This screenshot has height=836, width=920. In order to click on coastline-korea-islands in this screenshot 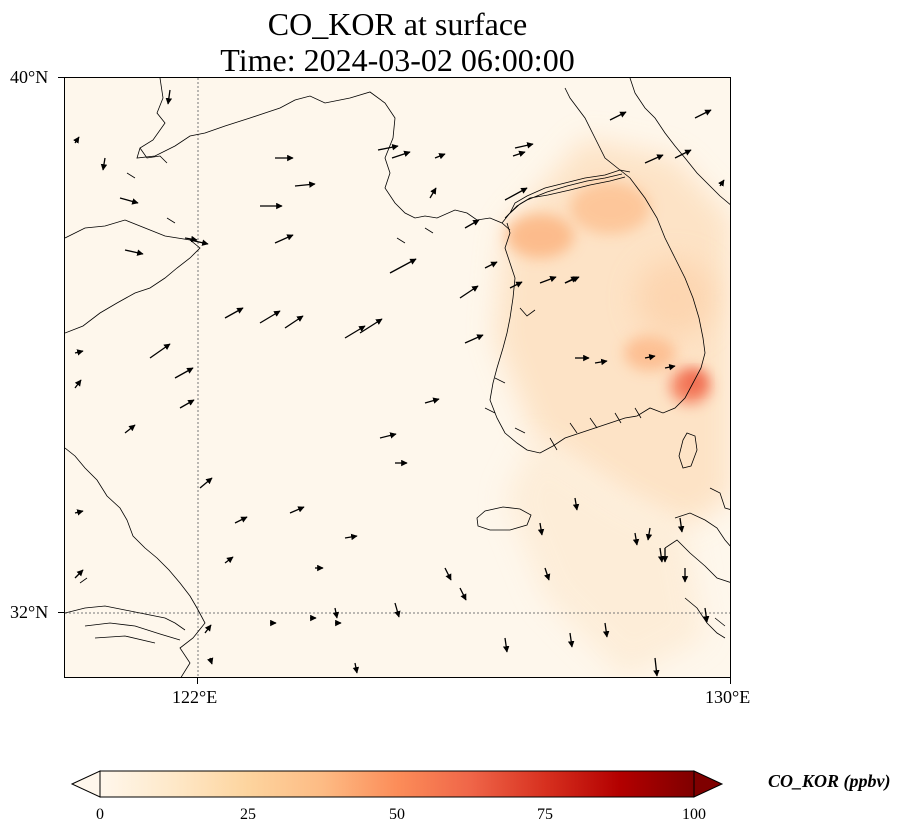, I will do `click(563, 379)`.